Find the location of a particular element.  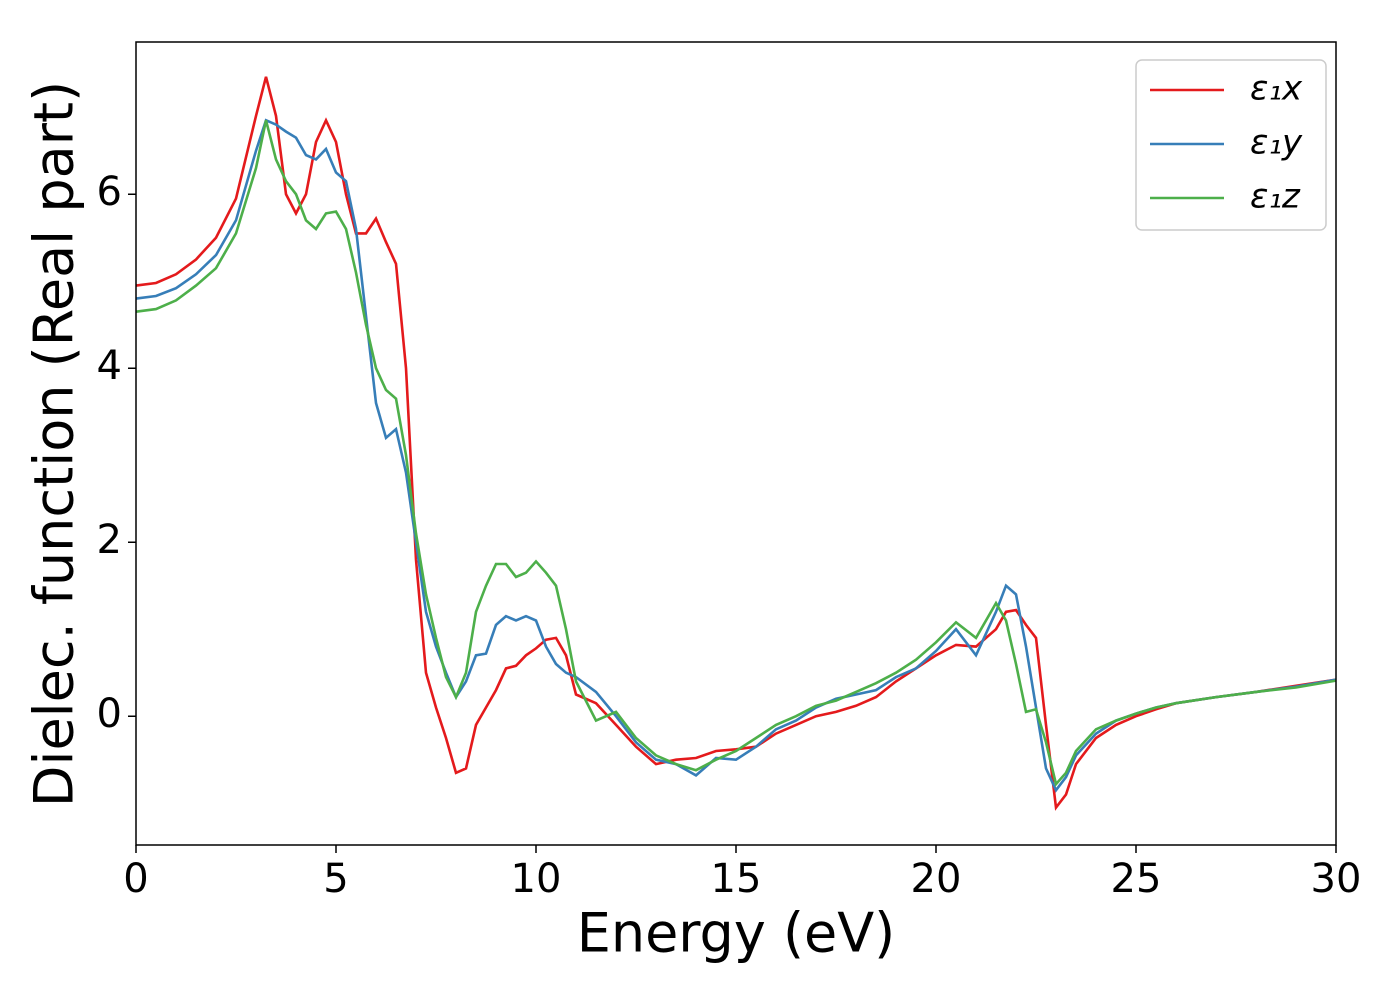

legend-box is located at coordinates (1231, 145).